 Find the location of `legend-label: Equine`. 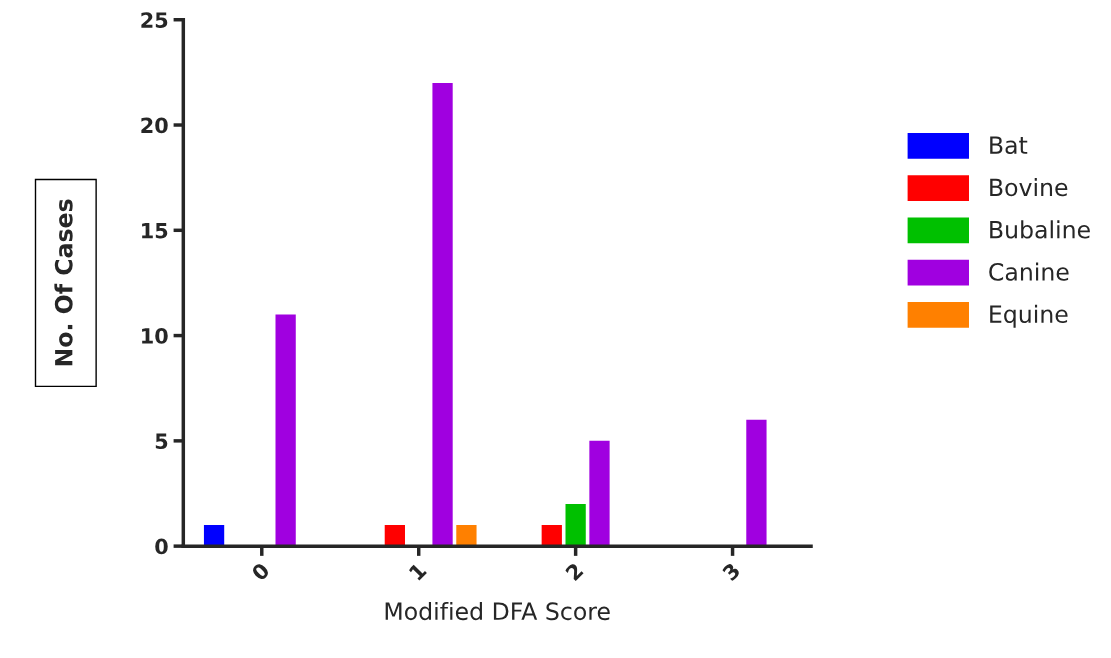

legend-label: Equine is located at coordinates (1029, 316).